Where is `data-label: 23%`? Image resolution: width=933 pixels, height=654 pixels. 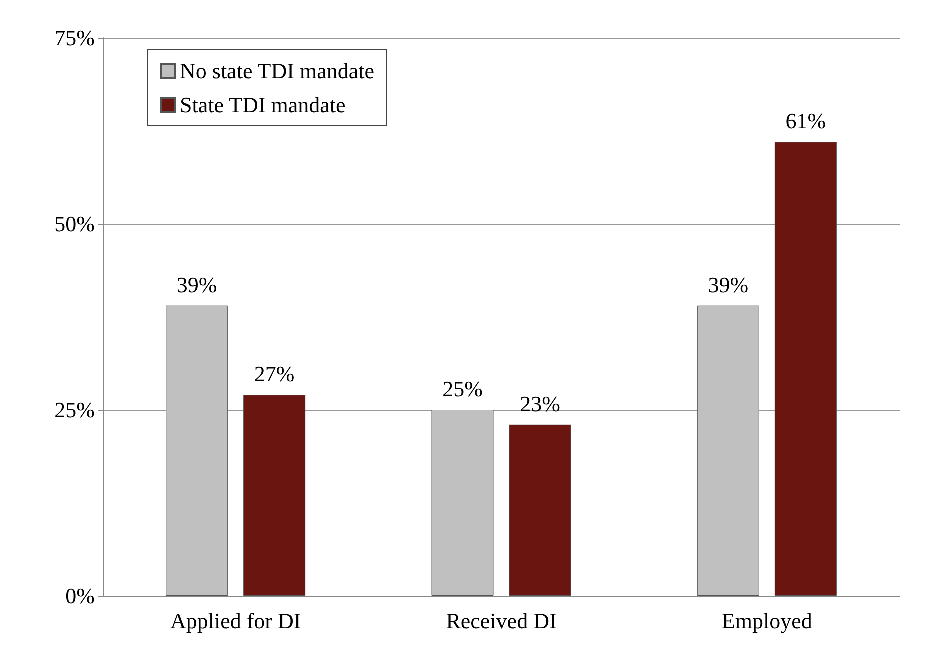
data-label: 23% is located at coordinates (540, 403).